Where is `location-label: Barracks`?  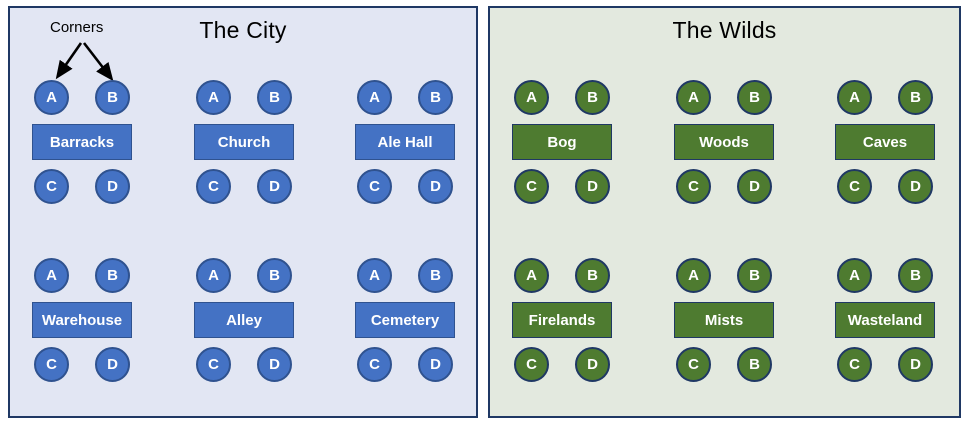 location-label: Barracks is located at coordinates (82, 142).